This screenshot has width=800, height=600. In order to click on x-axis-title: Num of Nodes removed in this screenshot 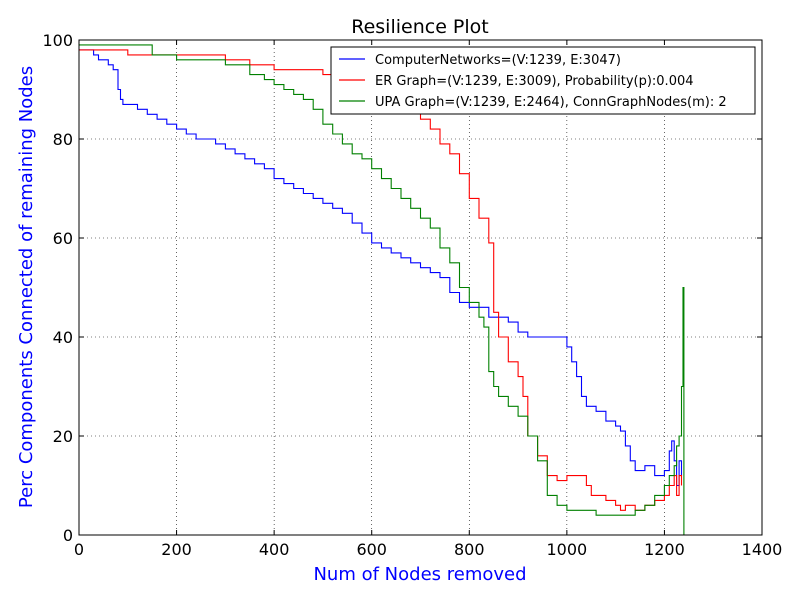, I will do `click(419, 574)`.